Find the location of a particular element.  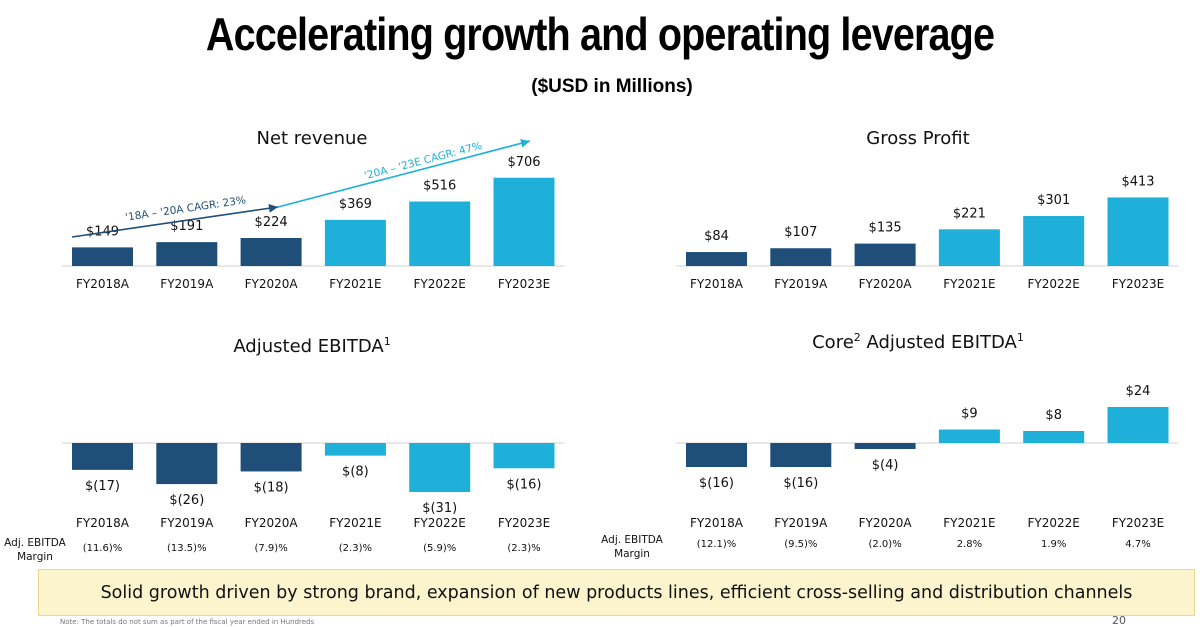

chart-title: Adjusted EBITDA1 is located at coordinates (311, 346).